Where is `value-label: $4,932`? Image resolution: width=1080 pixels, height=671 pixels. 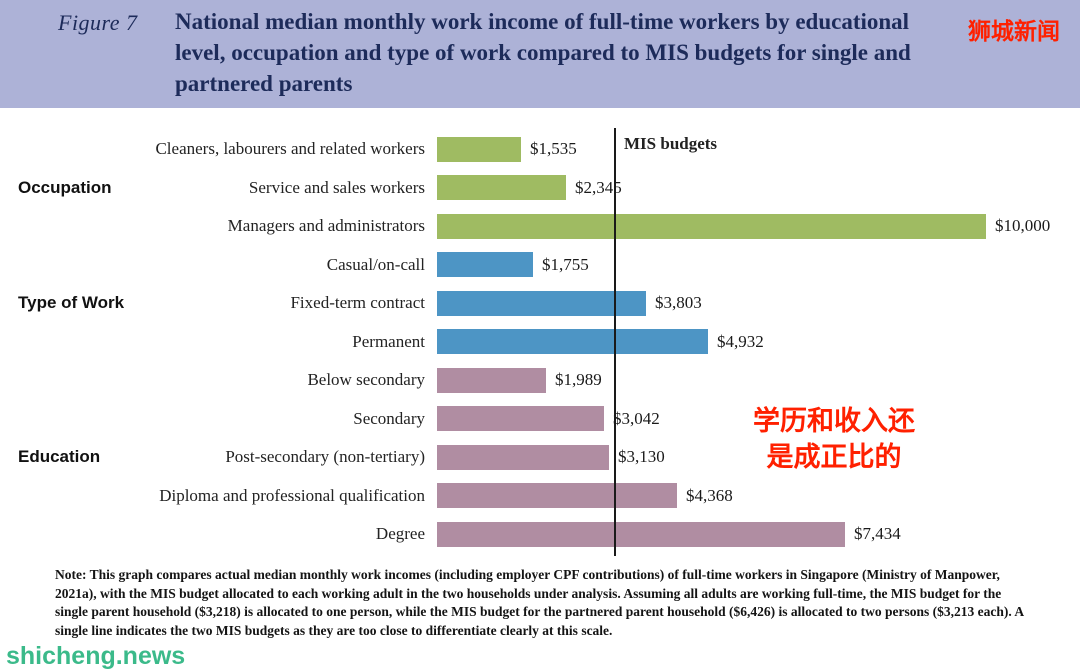
value-label: $4,932 is located at coordinates (740, 341).